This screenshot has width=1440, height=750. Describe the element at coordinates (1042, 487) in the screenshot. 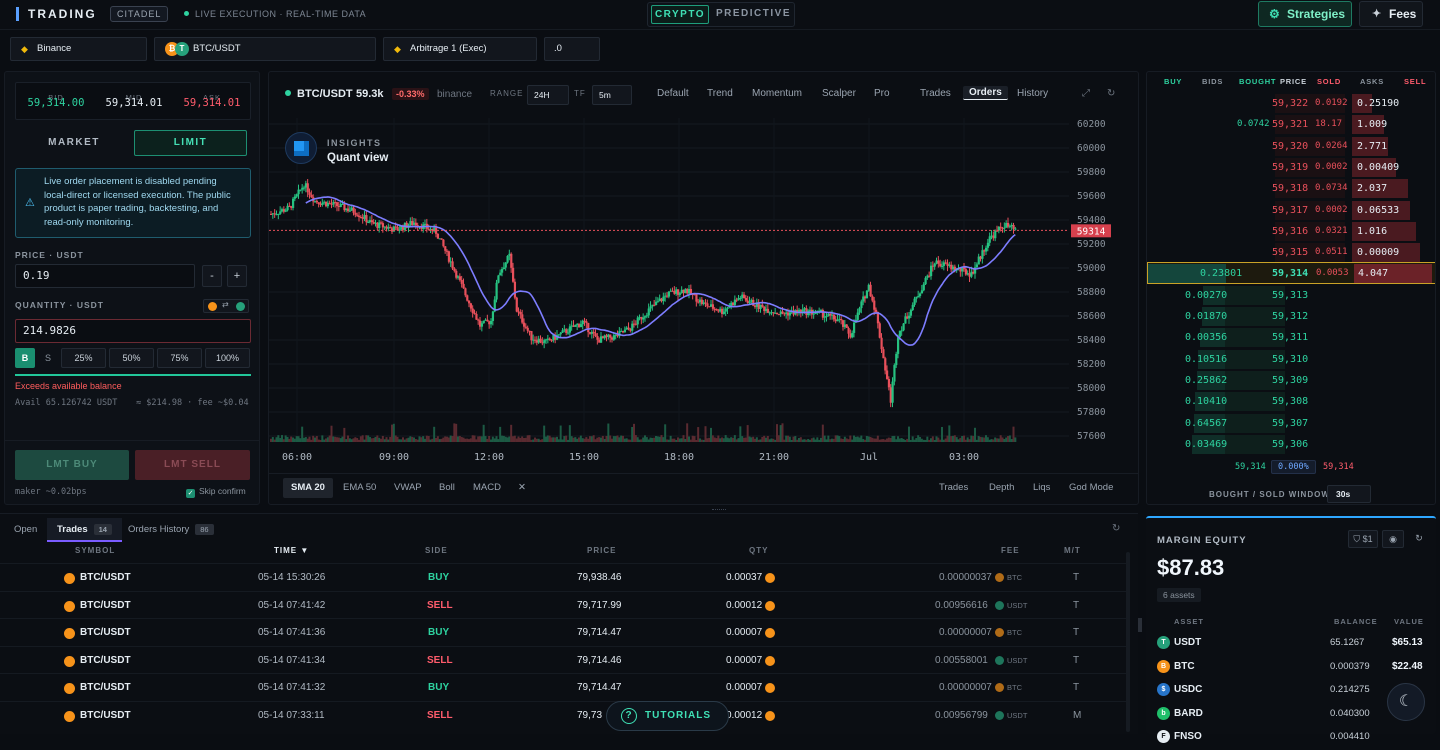

I see `footer-liqs: Liqs` at that location.